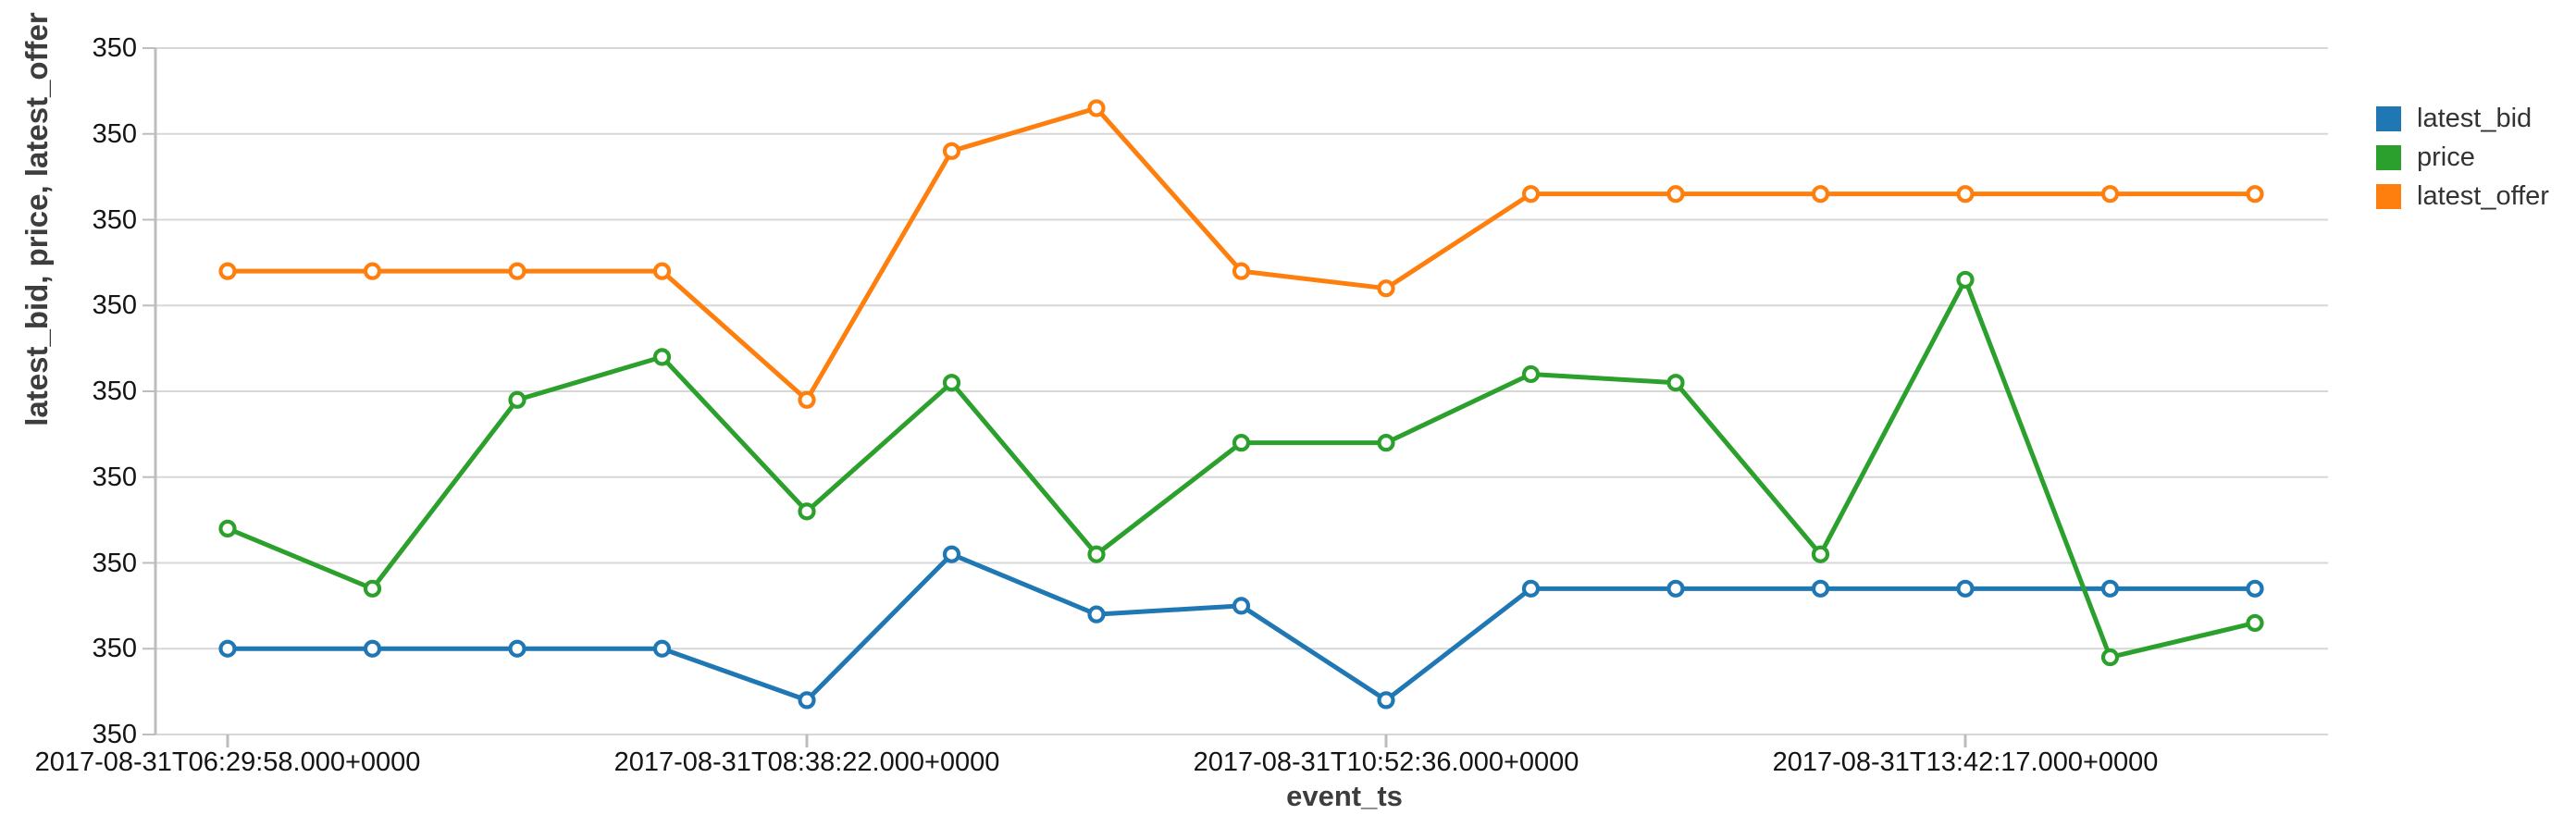 The image size is (2576, 827). Describe the element at coordinates (2483, 196) in the screenshot. I see `legend-label: latest_offer` at that location.